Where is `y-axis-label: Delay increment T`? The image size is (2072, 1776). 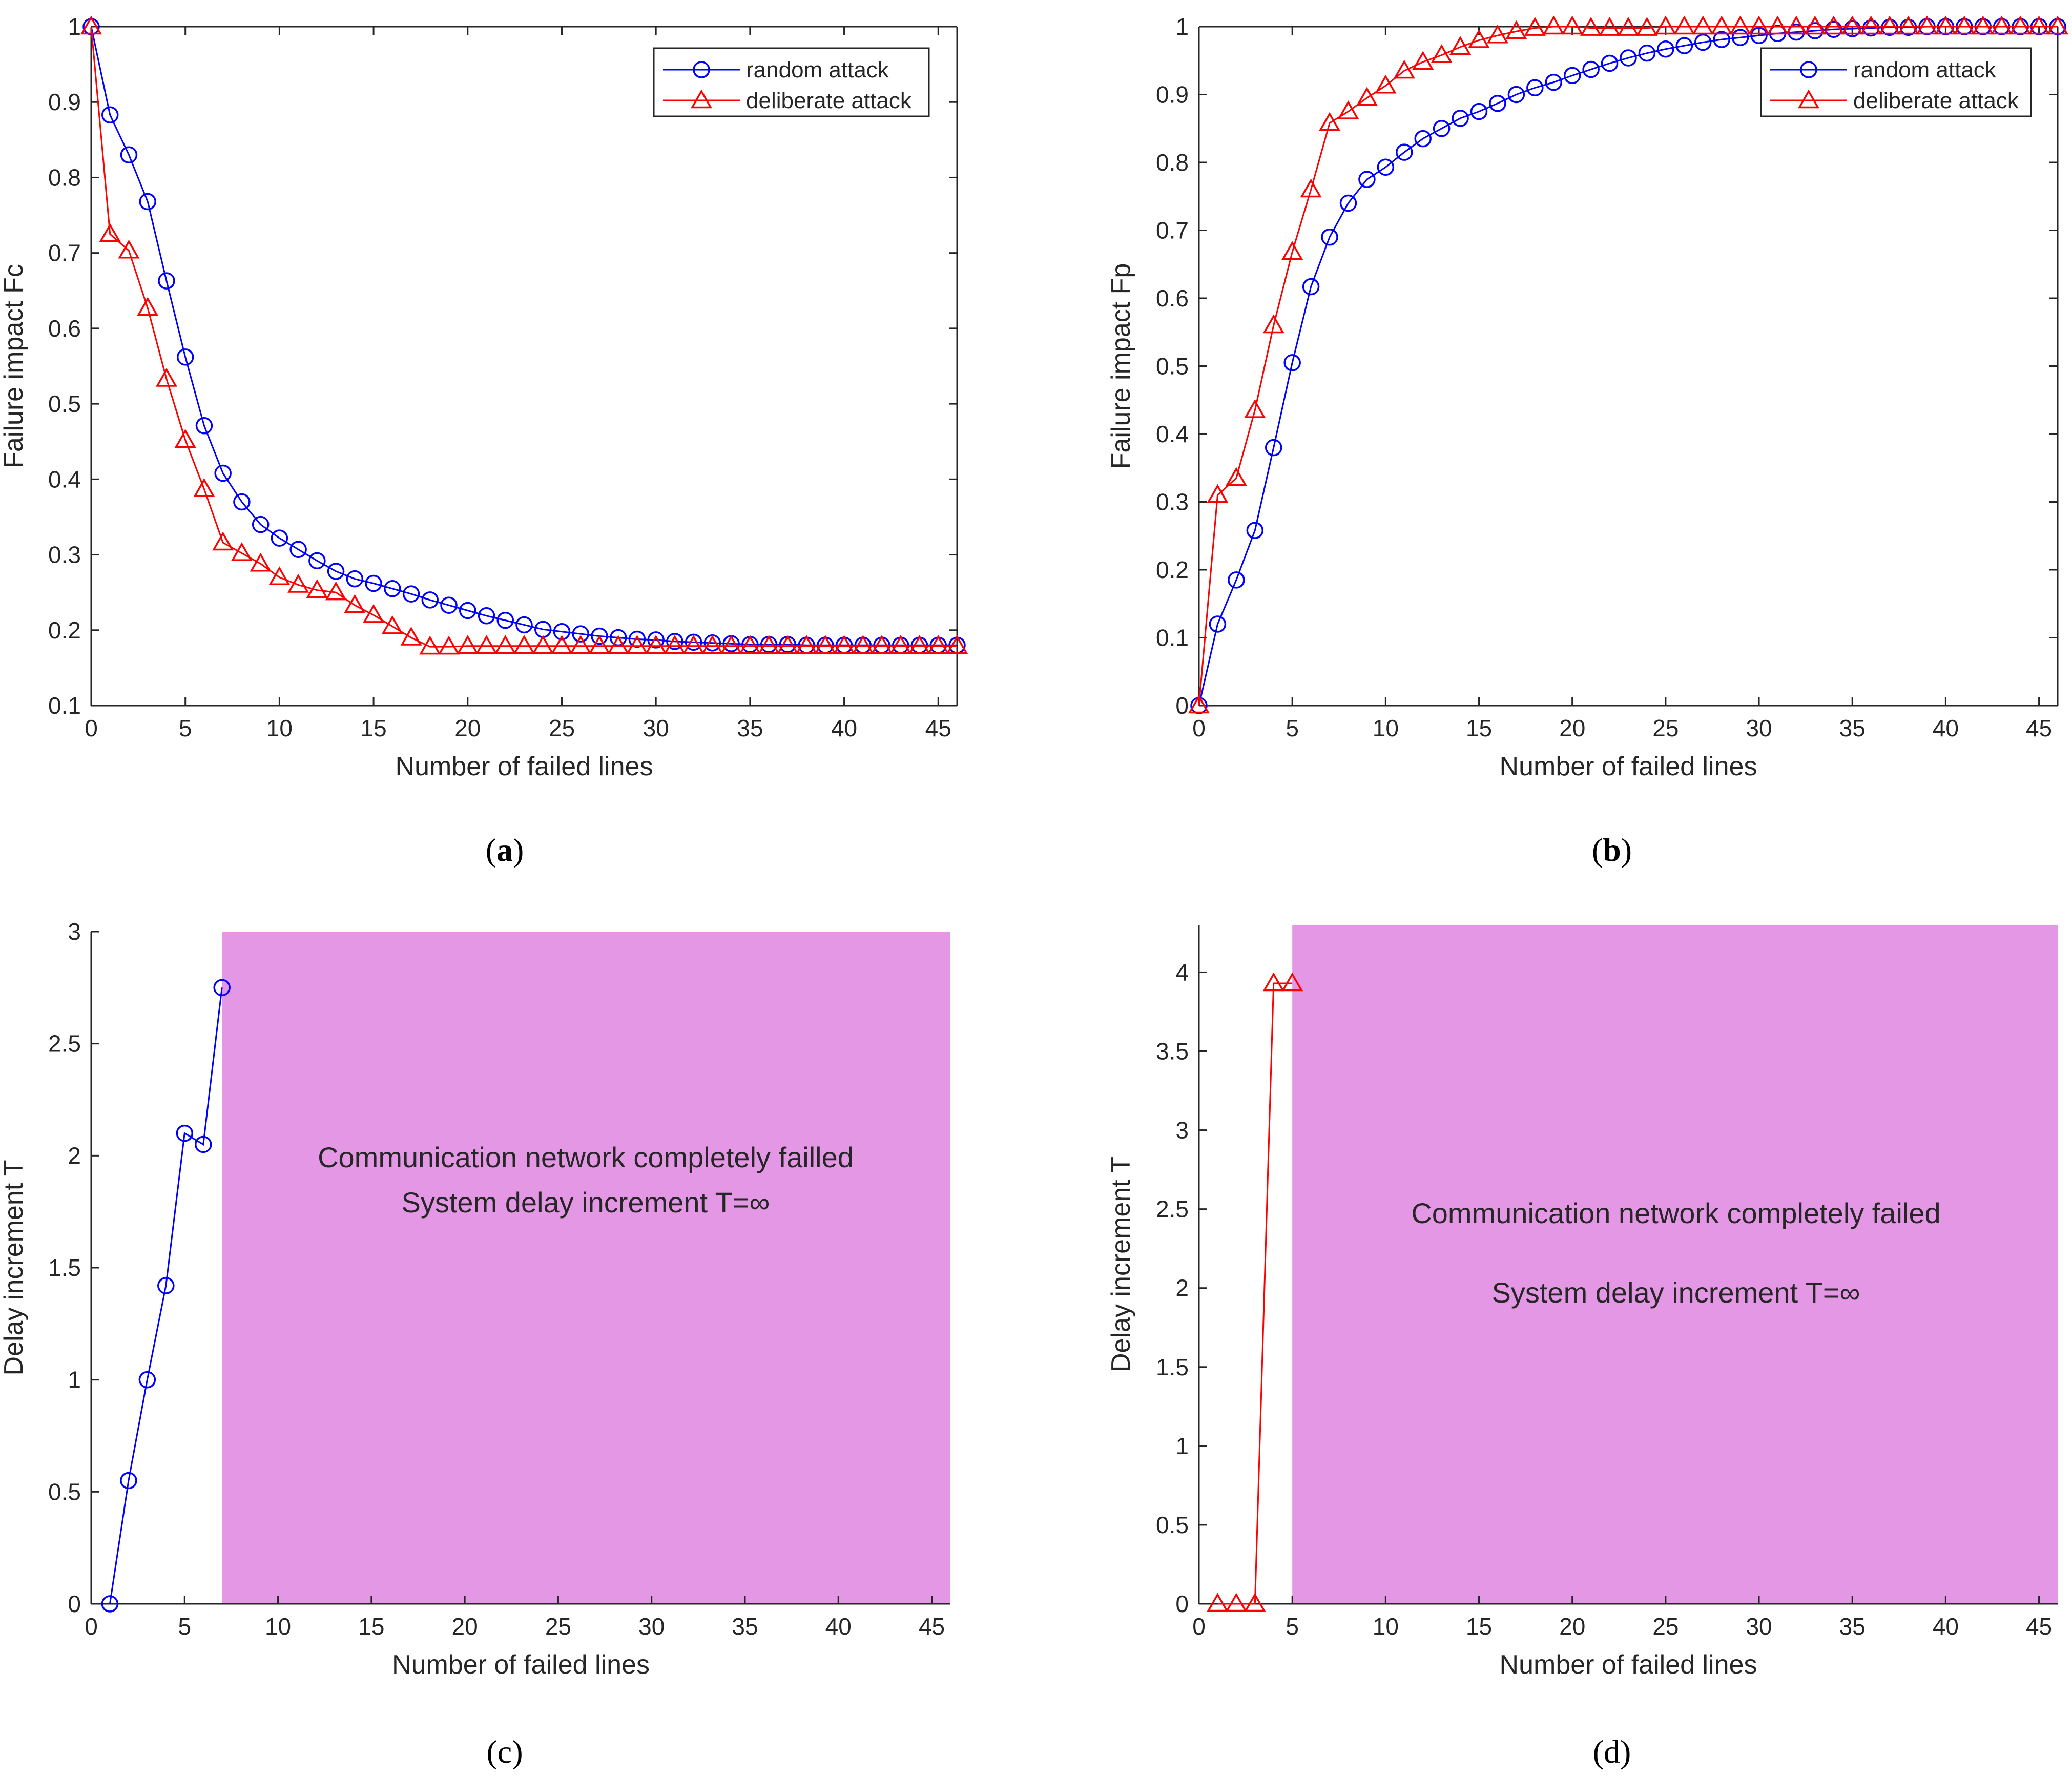 y-axis-label: Delay increment T is located at coordinates (1121, 1264).